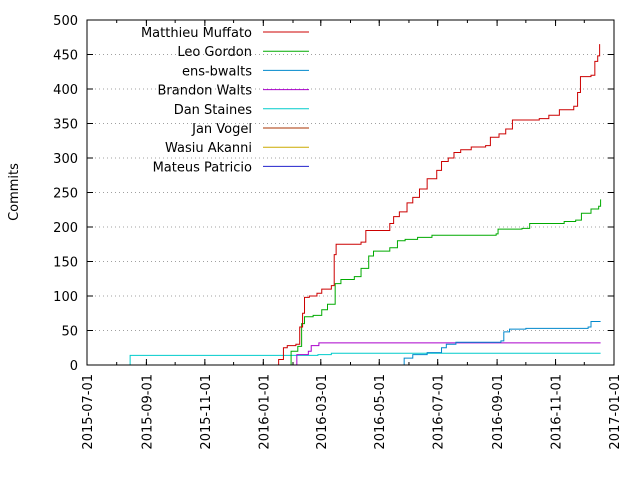  What do you see at coordinates (65, 228) in the screenshot?
I see `y-tick-label: 200` at bounding box center [65, 228].